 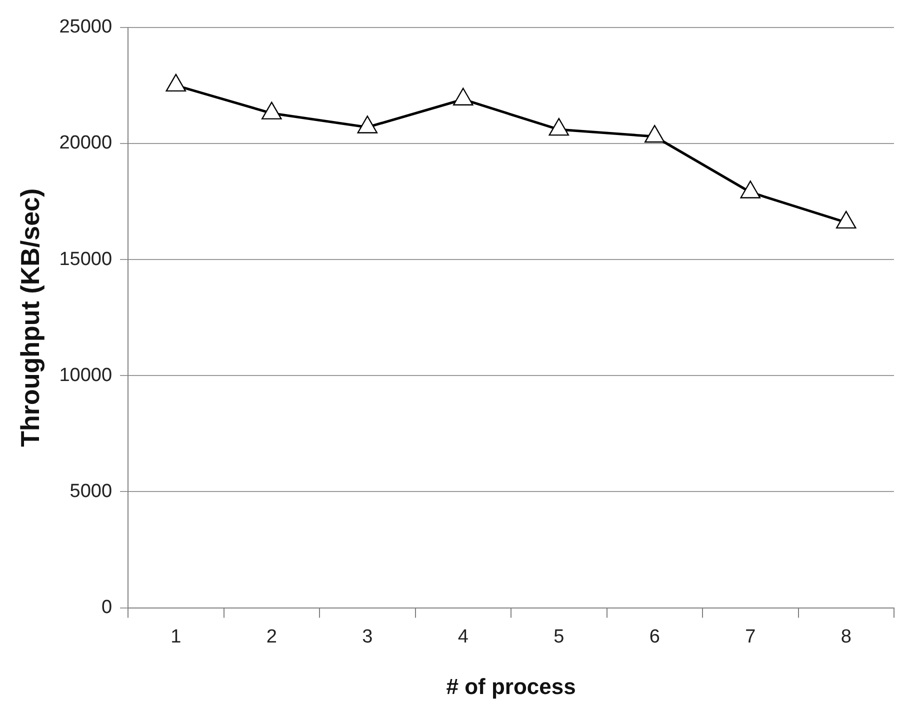 What do you see at coordinates (176, 637) in the screenshot?
I see `x-tick-label: 1` at bounding box center [176, 637].